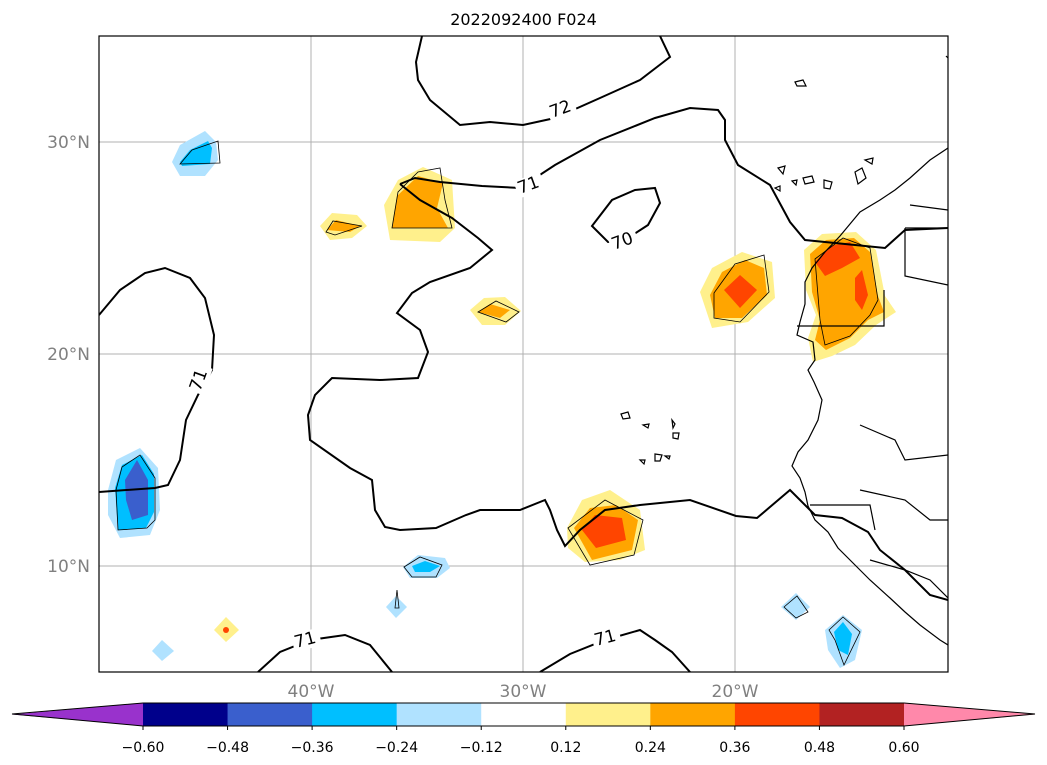  What do you see at coordinates (312, 748) in the screenshot?
I see `colorbar-tick-label: −0.36` at bounding box center [312, 748].